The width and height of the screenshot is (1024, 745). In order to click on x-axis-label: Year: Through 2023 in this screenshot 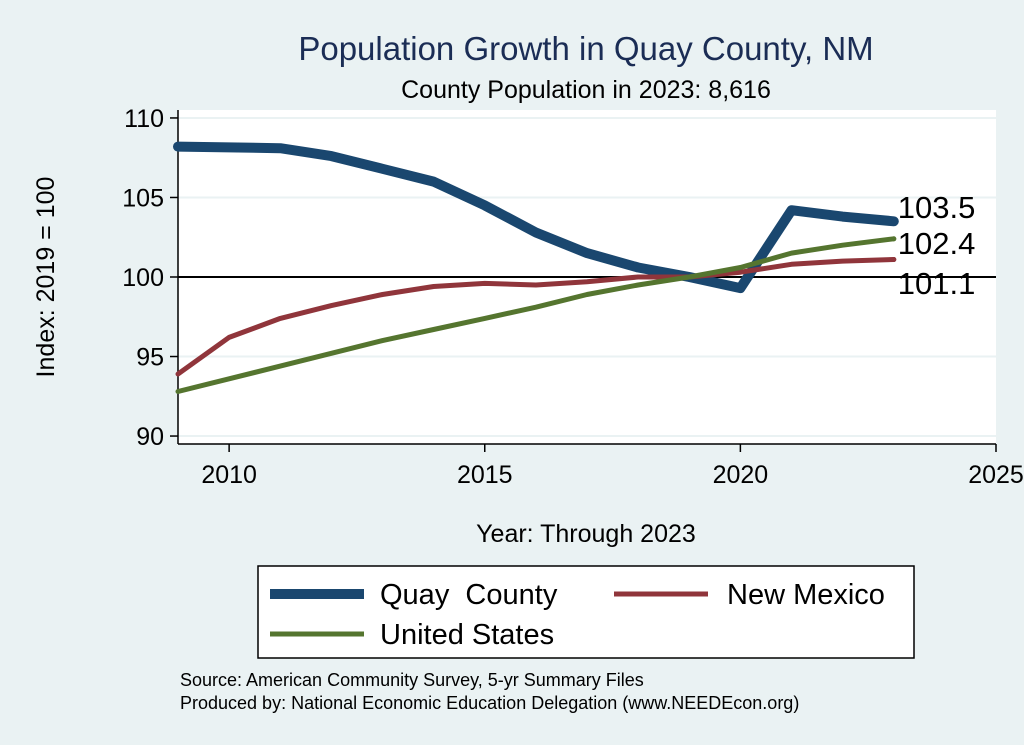, I will do `click(586, 534)`.